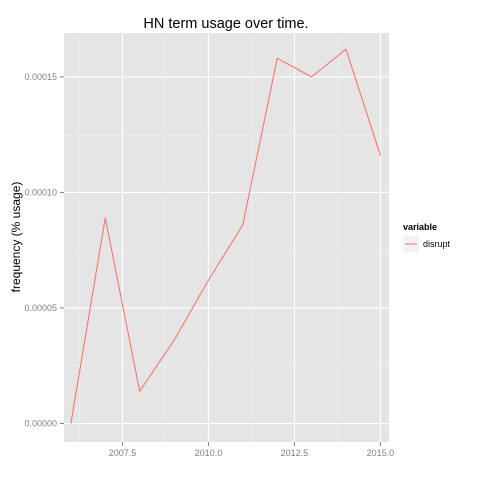 The width and height of the screenshot is (480, 480). I want to click on x-tick-label: 2015.0, so click(381, 453).